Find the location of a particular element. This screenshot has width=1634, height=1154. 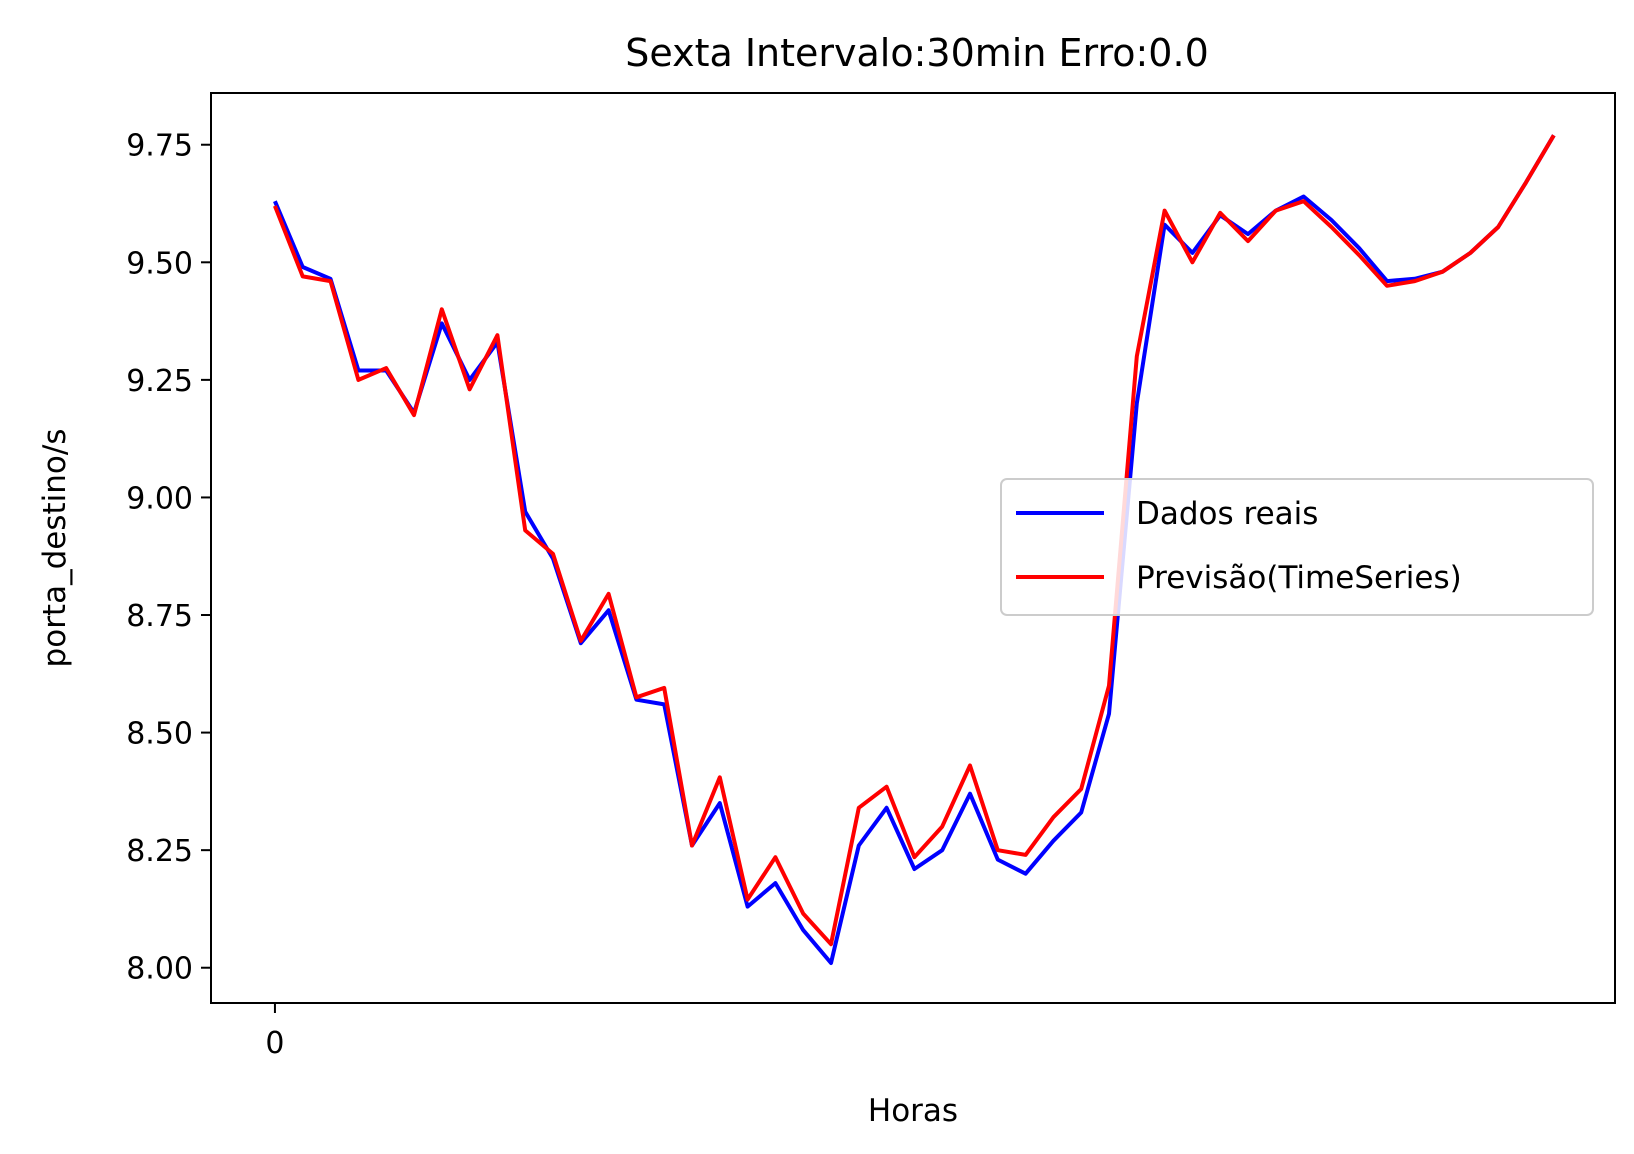

legend: Dados reais Previsão(TimeSeries) is located at coordinates (1297, 547).